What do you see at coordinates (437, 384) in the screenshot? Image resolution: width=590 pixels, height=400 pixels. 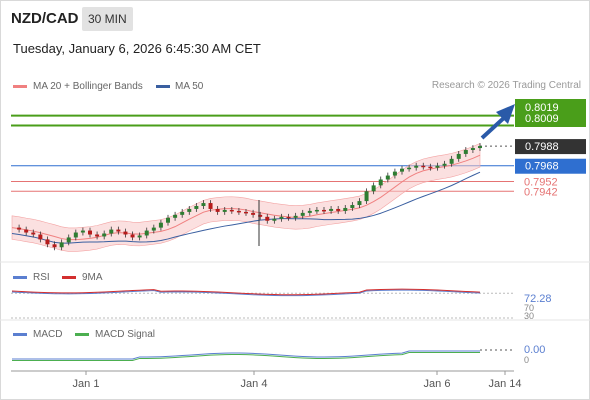 I see `x-axis-tick-label: Jan 6` at bounding box center [437, 384].